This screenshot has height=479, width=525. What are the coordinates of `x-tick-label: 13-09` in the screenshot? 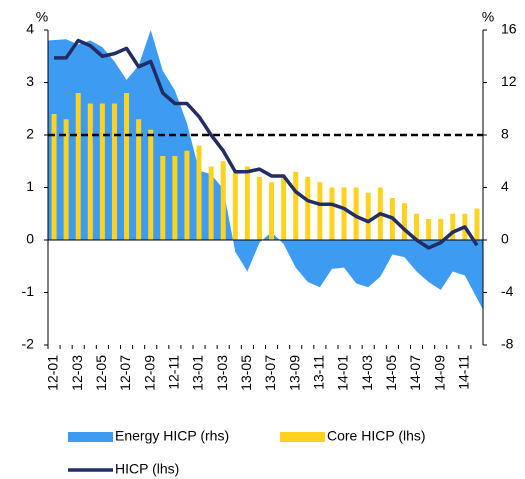 It's located at (294, 373).